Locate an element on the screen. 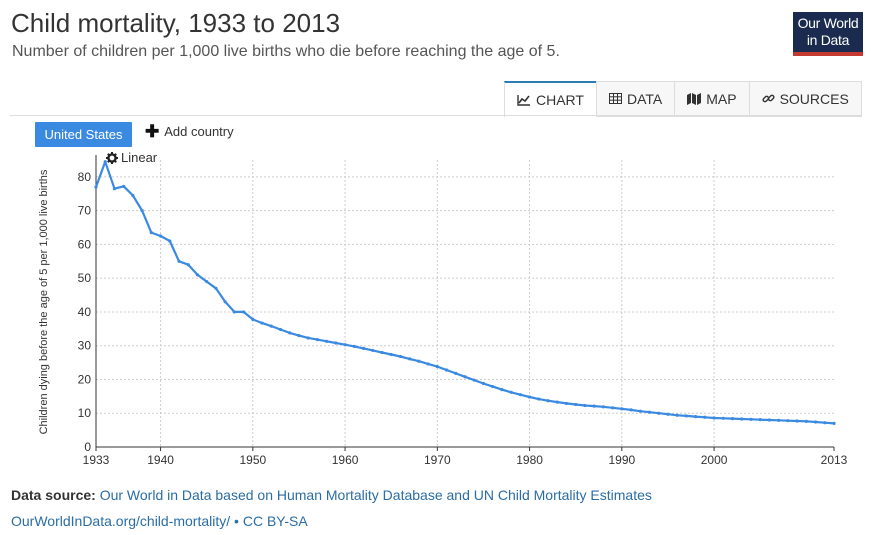 The height and width of the screenshot is (535, 872). gear-icon is located at coordinates (112, 157).